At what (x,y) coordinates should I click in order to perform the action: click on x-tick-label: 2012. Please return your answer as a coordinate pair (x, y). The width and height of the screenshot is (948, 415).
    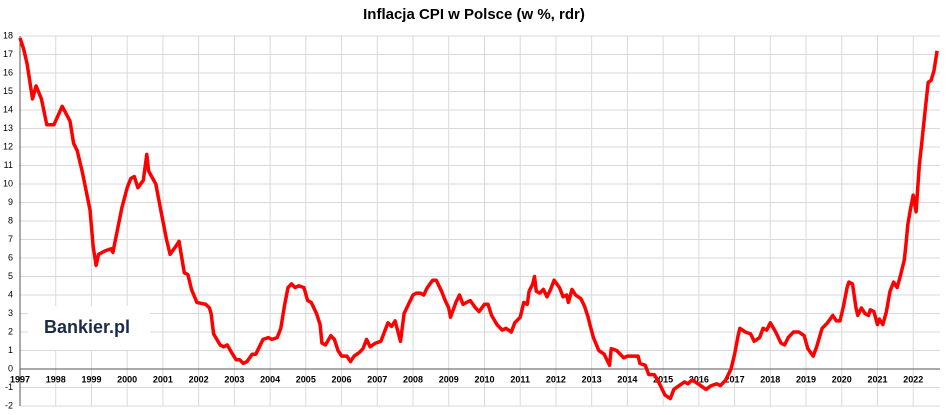
    Looking at the image, I should click on (556, 379).